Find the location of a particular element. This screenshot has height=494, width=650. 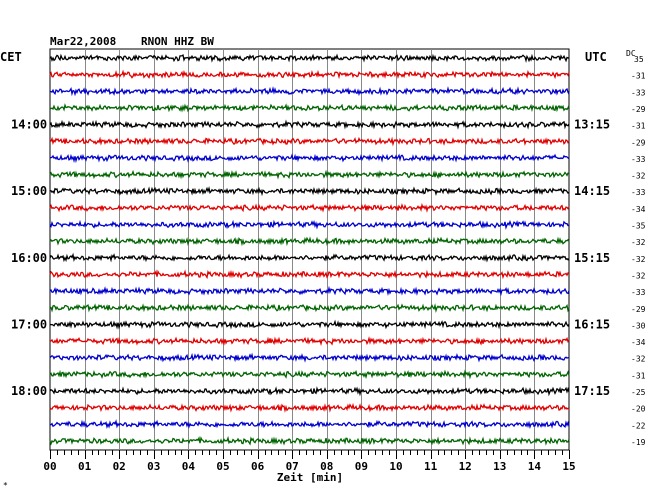

cet-time-label: 16:00 is located at coordinates (29, 258).